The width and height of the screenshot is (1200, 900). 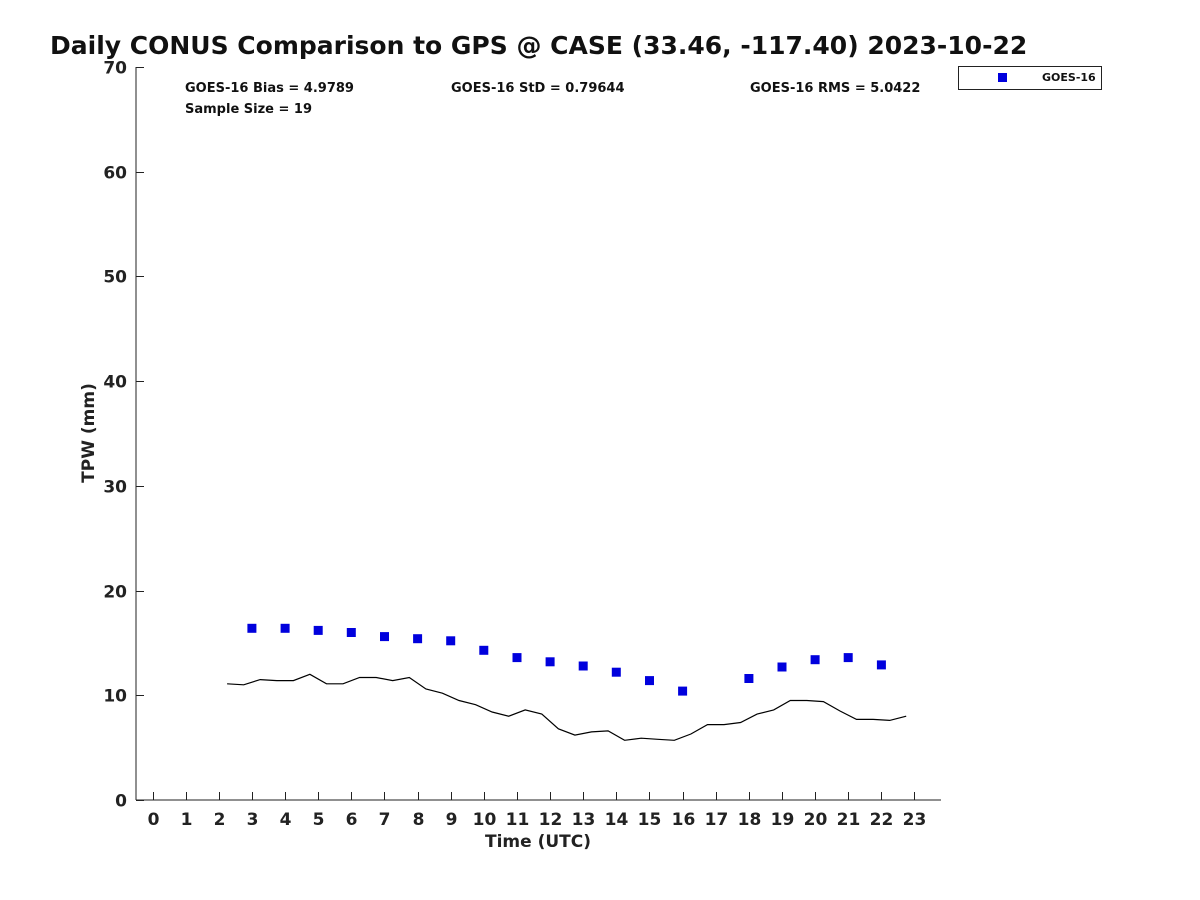 What do you see at coordinates (115, 278) in the screenshot?
I see `y-tick-label: 50` at bounding box center [115, 278].